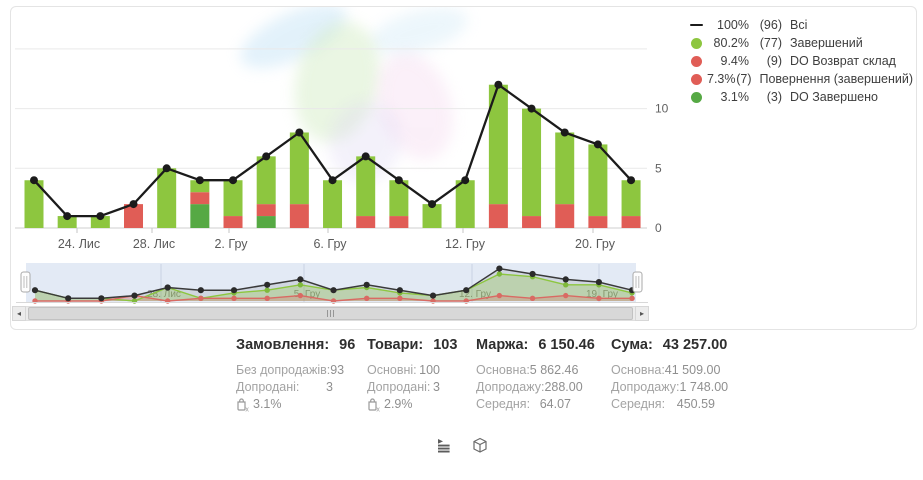 The image size is (923, 480). I want to click on svg-text: 19. Гру, so click(602, 294).